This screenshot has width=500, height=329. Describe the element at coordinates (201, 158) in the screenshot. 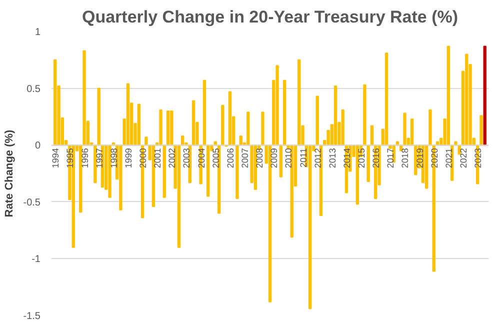

I see `x-tick-label: 2004` at that location.